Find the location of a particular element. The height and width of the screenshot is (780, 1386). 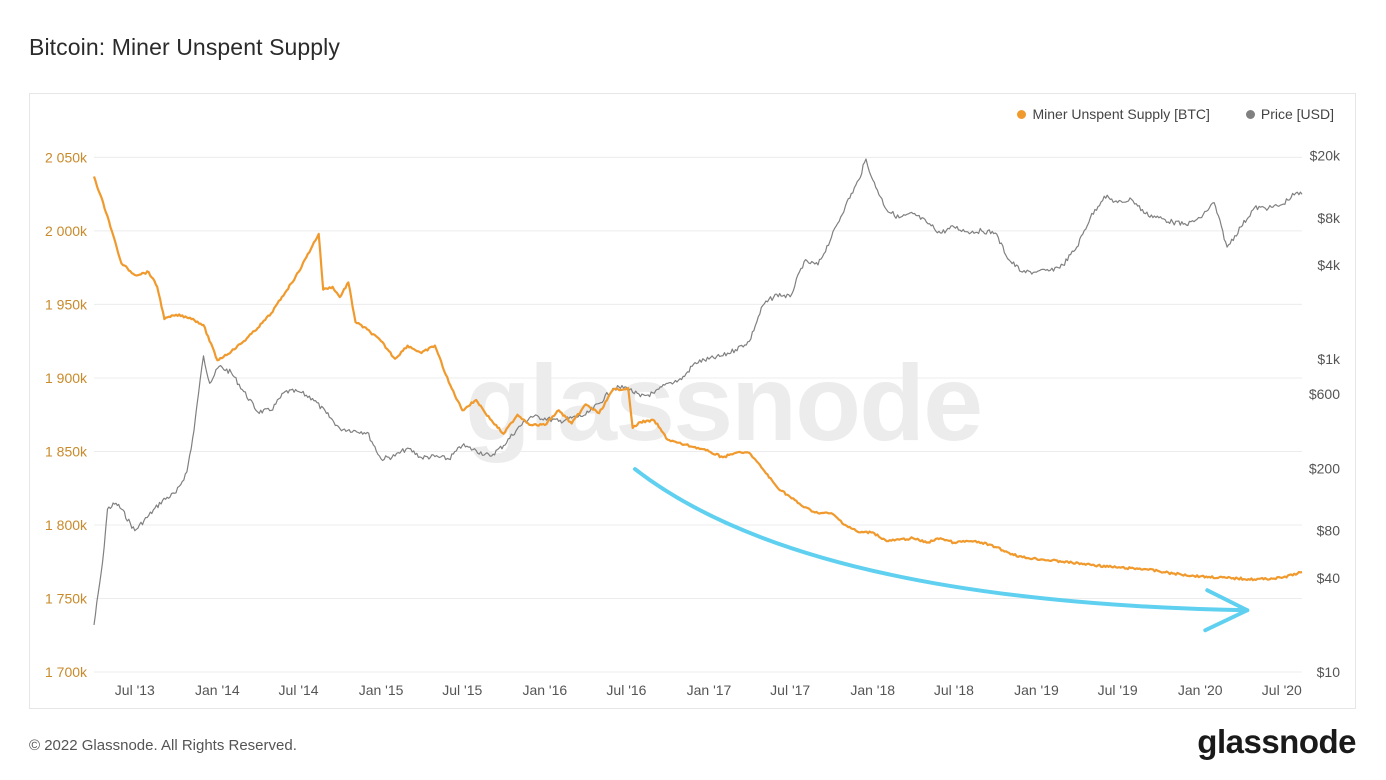

legend-item-miner-supply: Miner Unspent Supply [BTC] is located at coordinates (1113, 114).